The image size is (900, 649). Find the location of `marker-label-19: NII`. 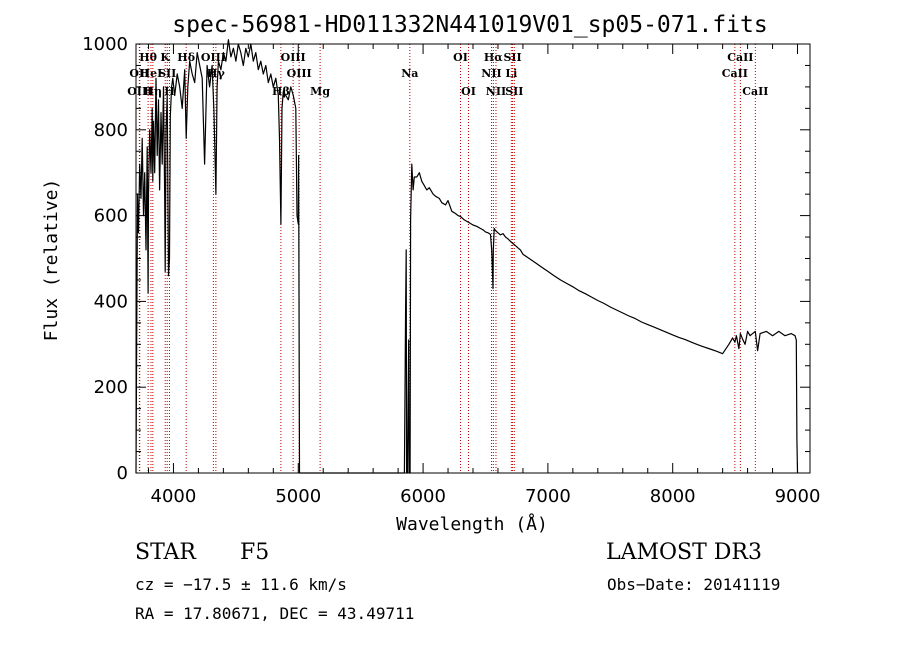

marker-label-19: NII is located at coordinates (491, 73).